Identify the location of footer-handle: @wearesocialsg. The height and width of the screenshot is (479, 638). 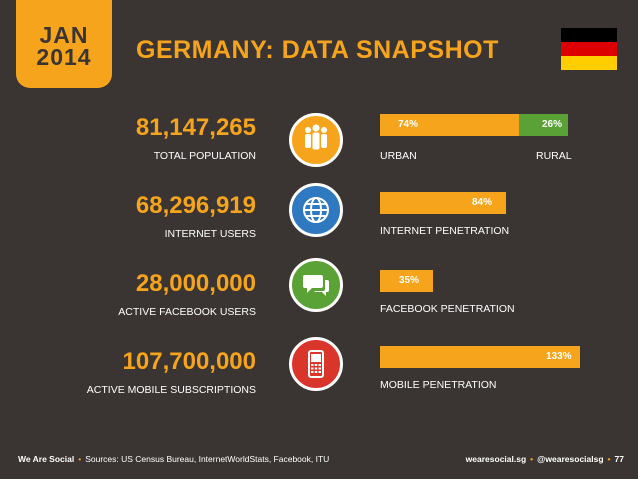
(570, 459).